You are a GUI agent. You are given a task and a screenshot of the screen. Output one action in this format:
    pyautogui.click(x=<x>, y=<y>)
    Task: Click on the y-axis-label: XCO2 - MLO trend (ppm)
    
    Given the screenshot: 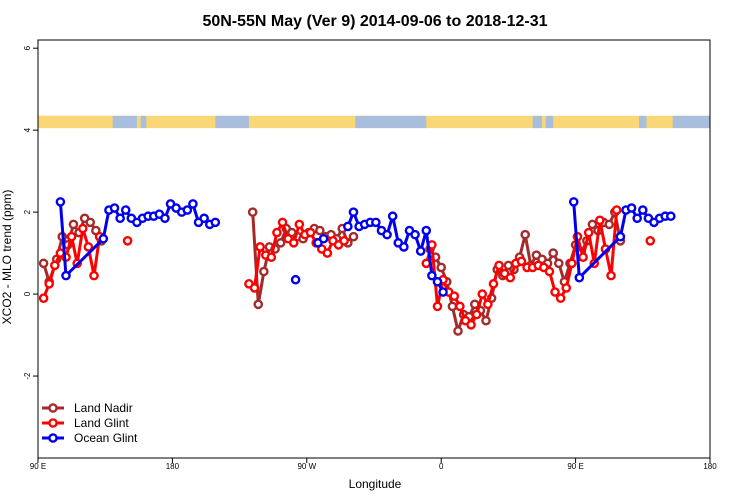 What is the action you would take?
    pyautogui.click(x=7, y=257)
    